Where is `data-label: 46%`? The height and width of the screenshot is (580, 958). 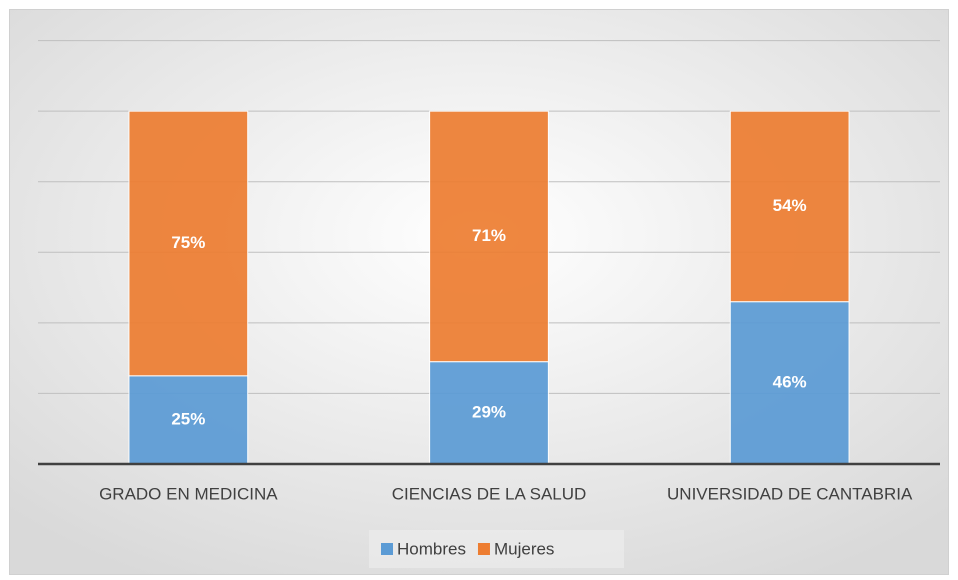
data-label: 46% is located at coordinates (790, 381).